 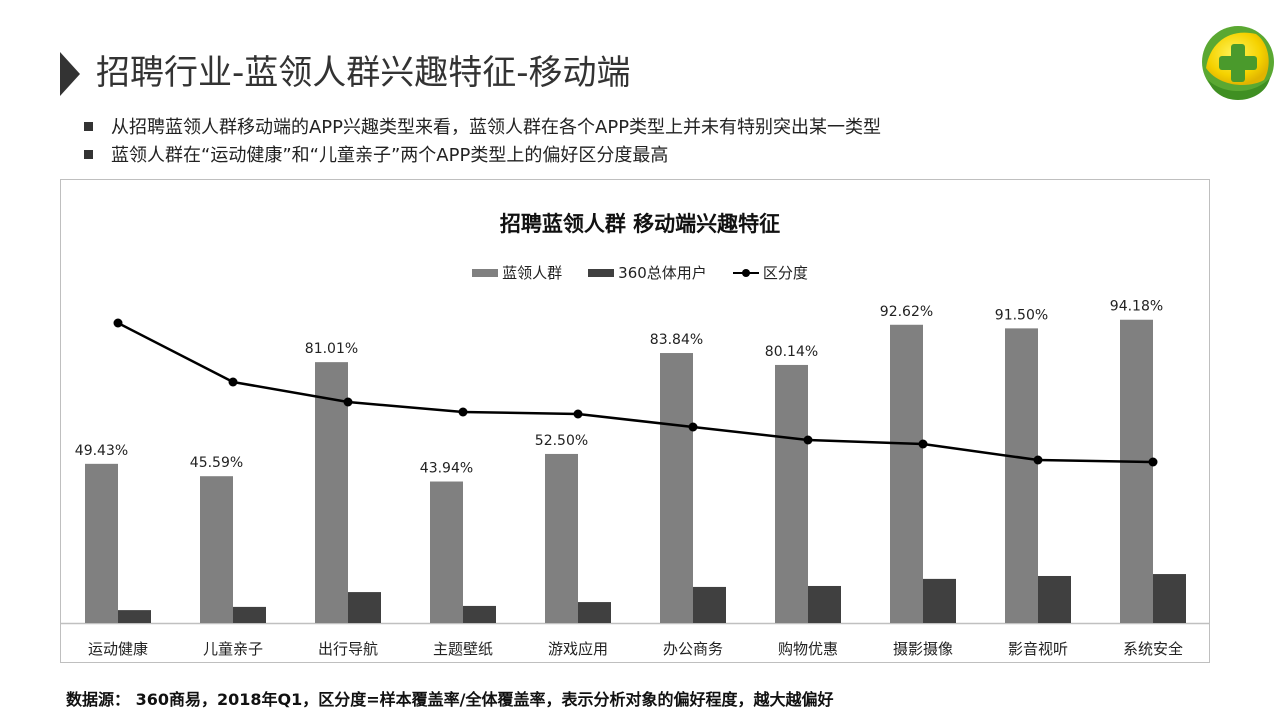 I want to click on category-label: 购物优惠, so click(x=808, y=649).